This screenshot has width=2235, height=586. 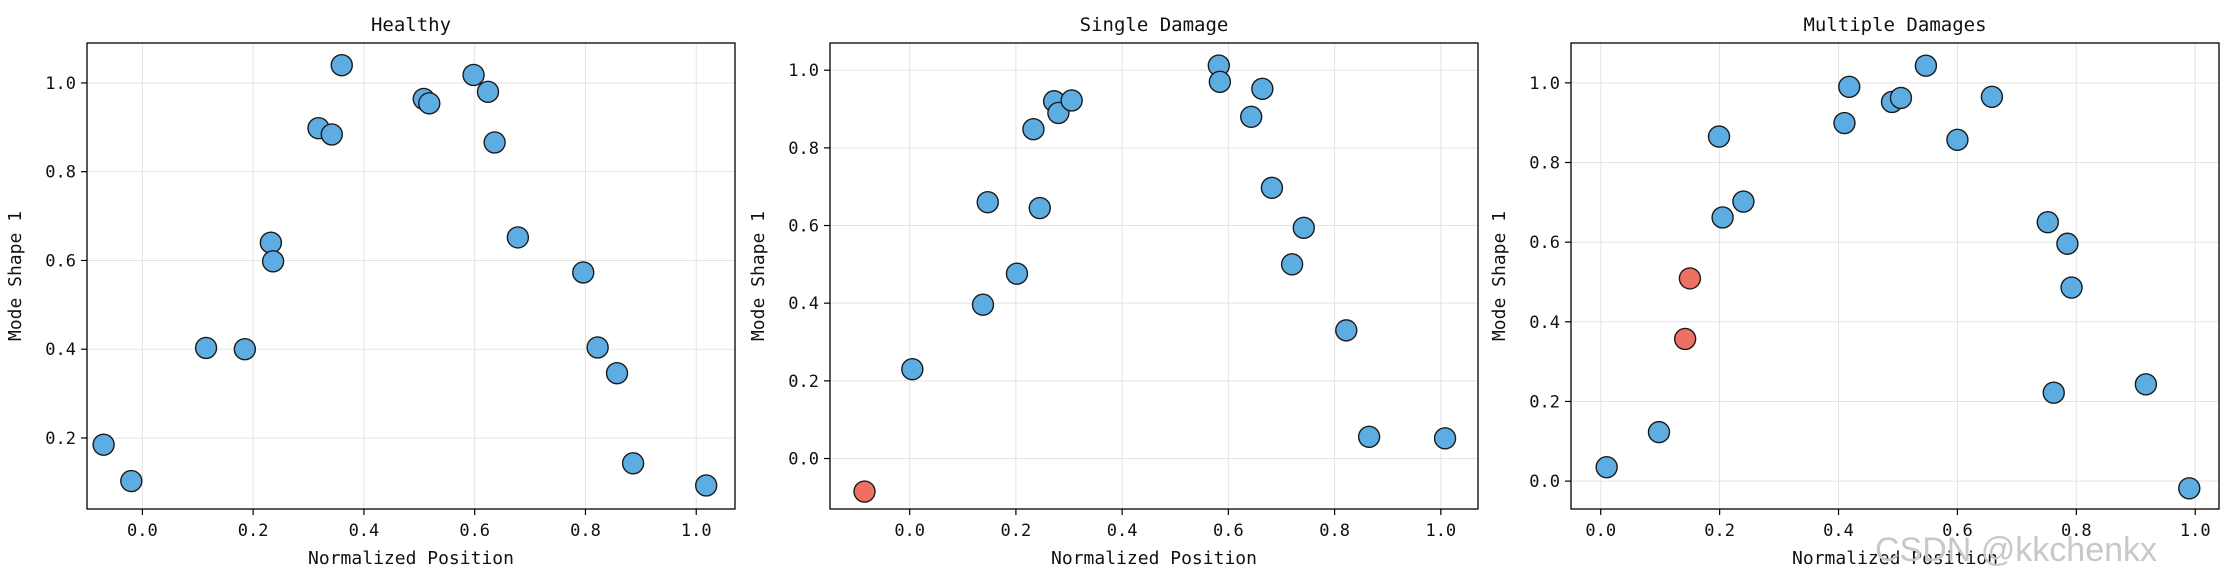 I want to click on subplot-title: Healthy, so click(x=411, y=25).